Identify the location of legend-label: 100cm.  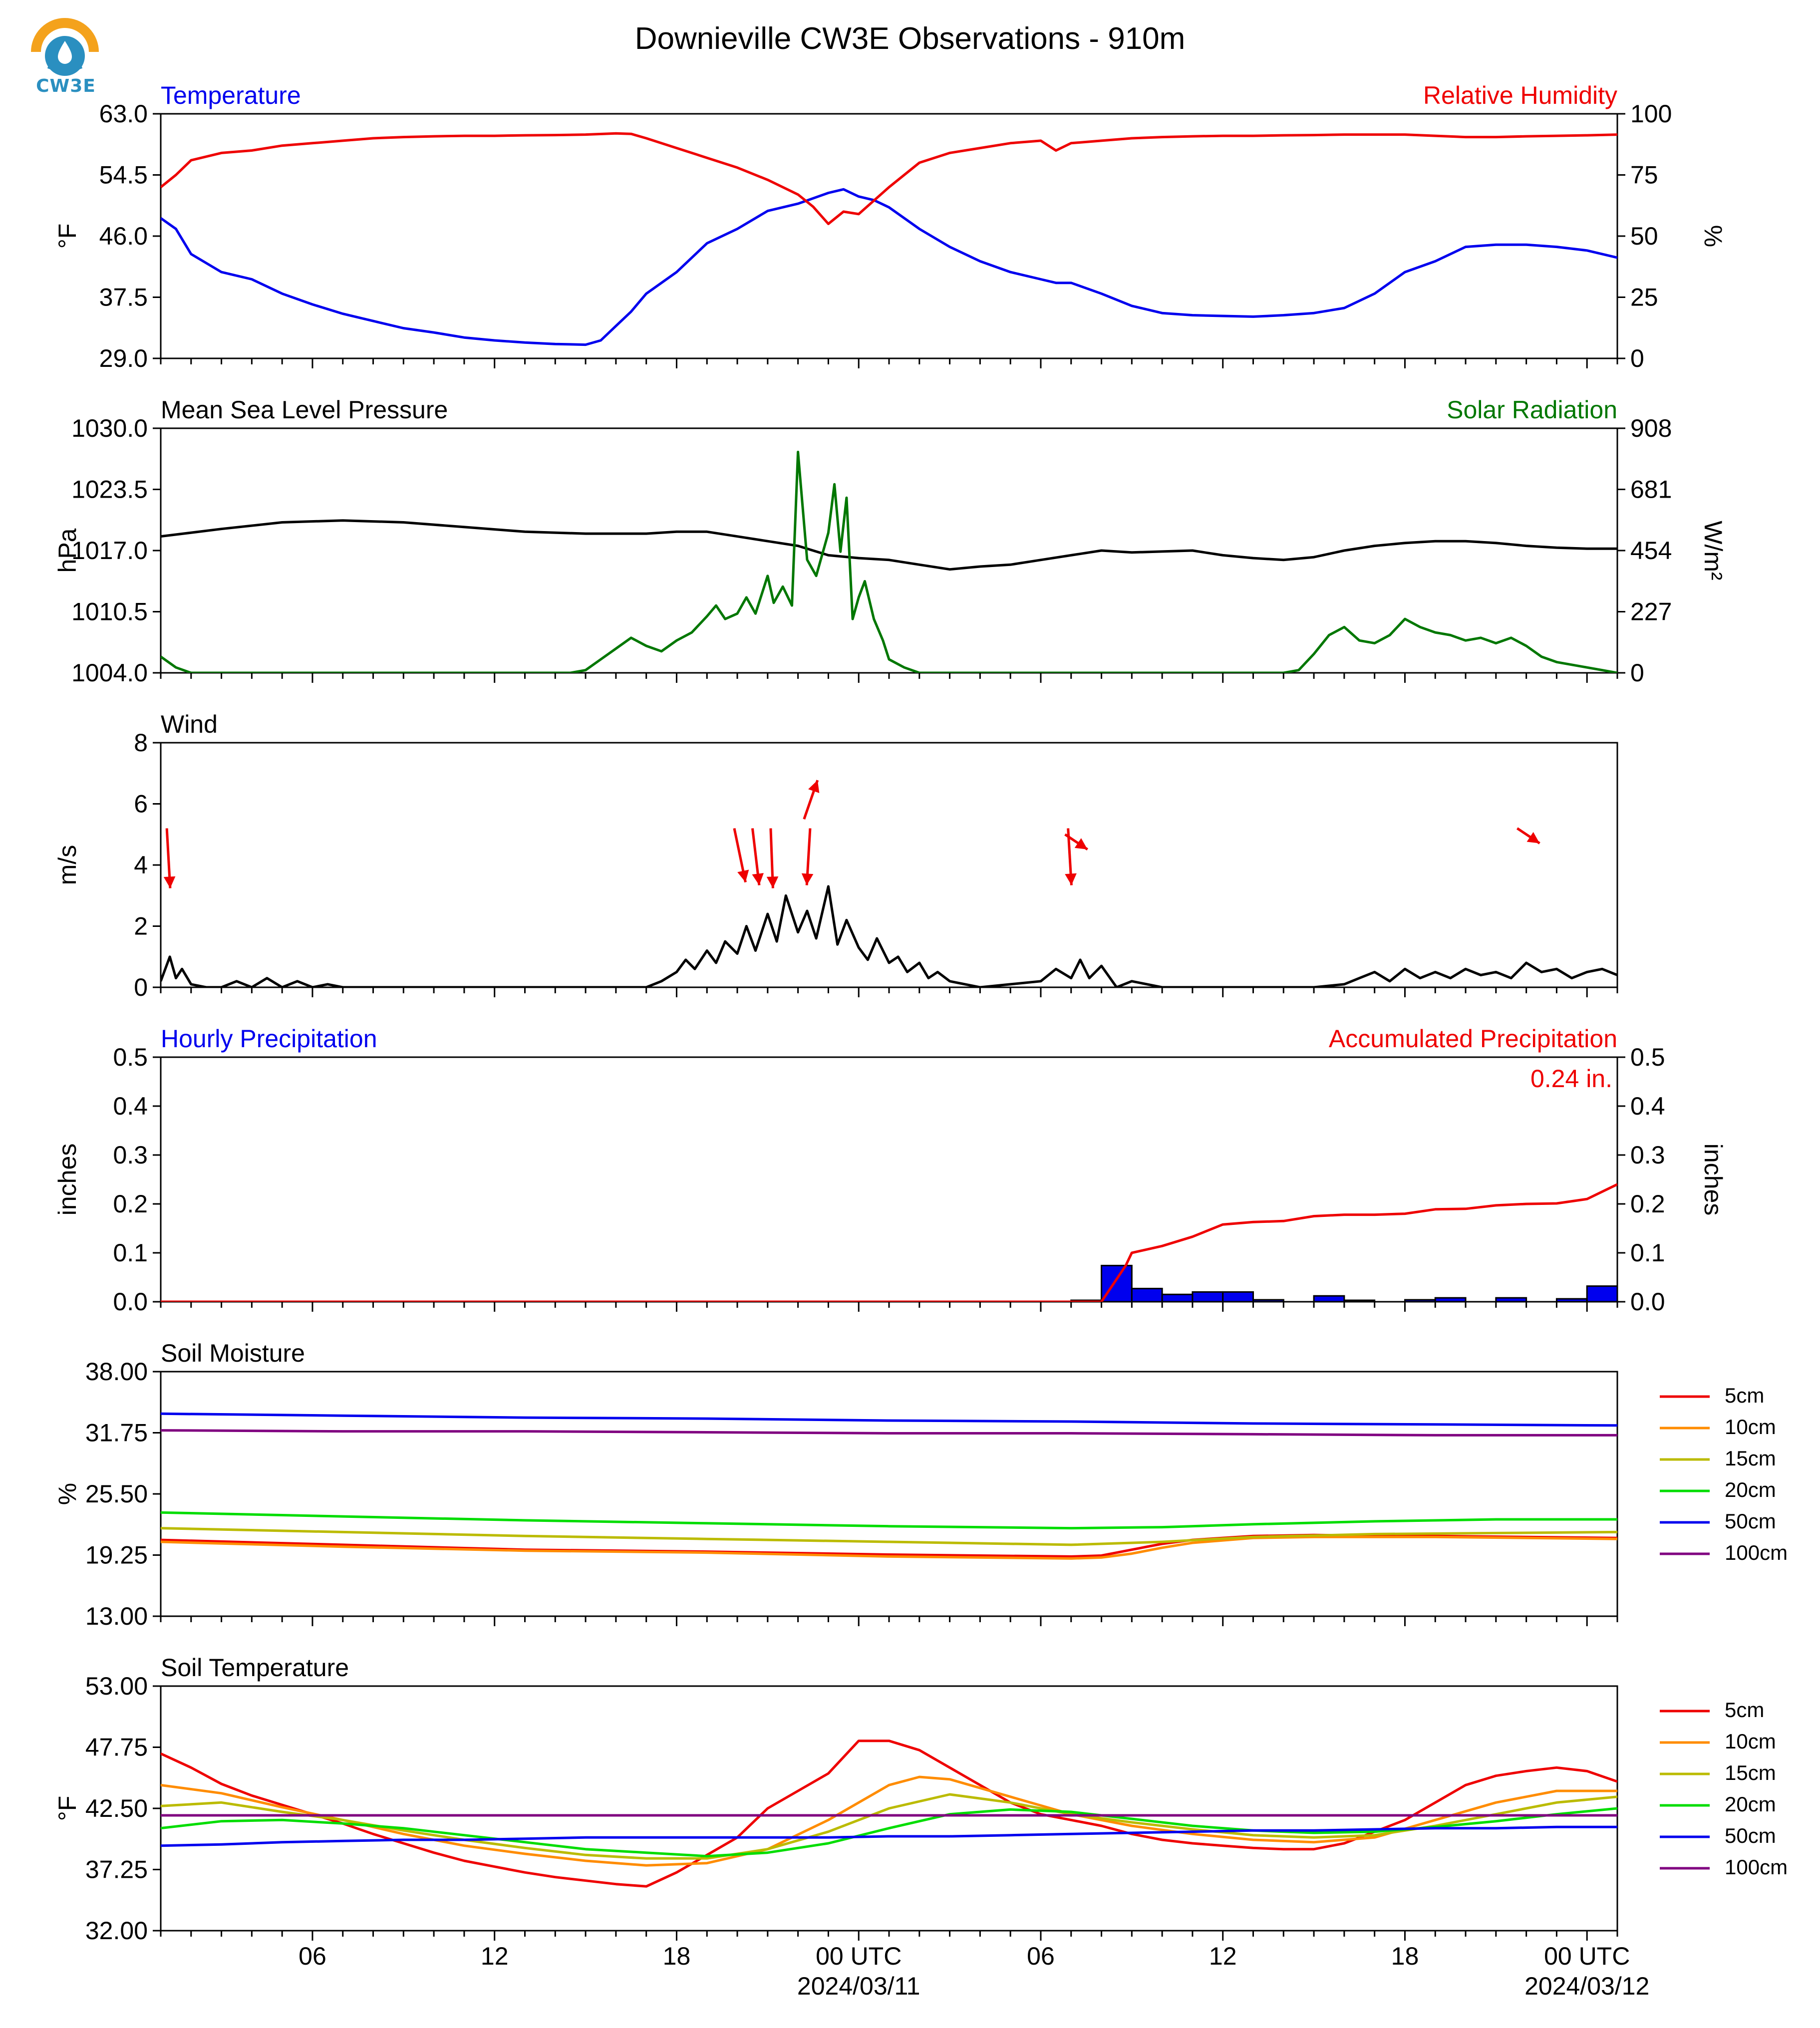
(1756, 1867).